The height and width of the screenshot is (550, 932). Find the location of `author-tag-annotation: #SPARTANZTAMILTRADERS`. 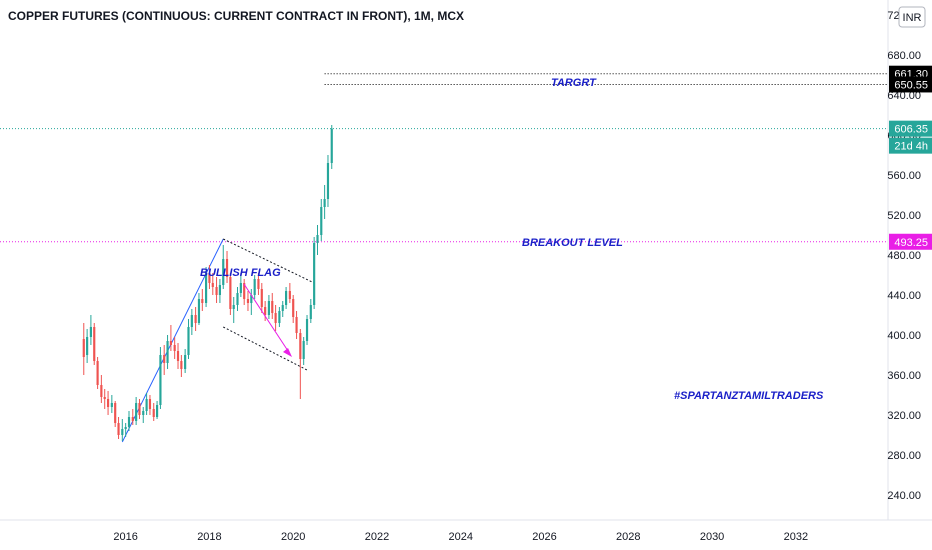

author-tag-annotation: #SPARTANZTAMILTRADERS is located at coordinates (749, 396).